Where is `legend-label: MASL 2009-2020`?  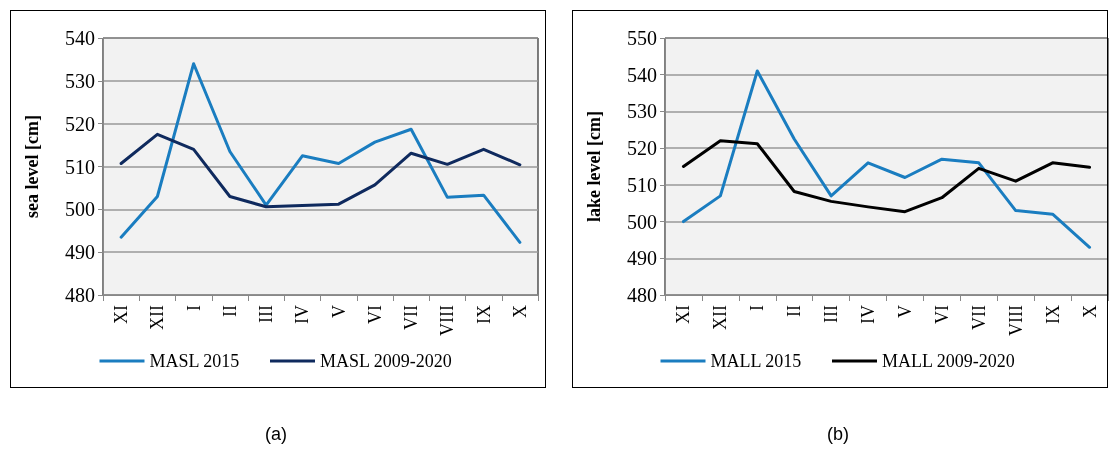 legend-label: MASL 2009-2020 is located at coordinates (386, 361).